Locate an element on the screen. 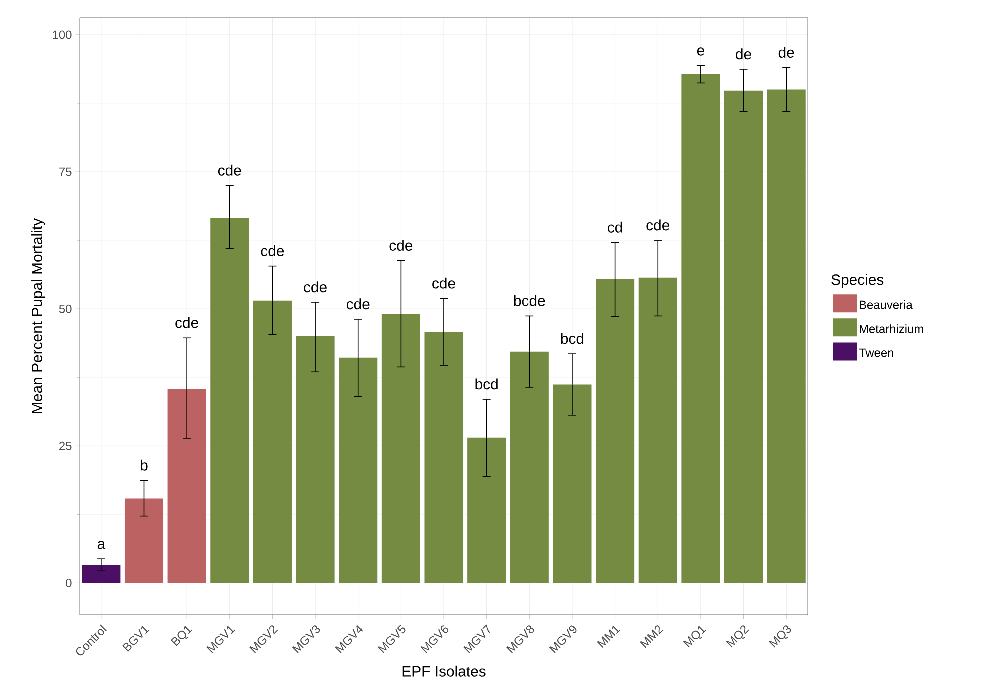 The height and width of the screenshot is (698, 988). legend-label: Metarhizium is located at coordinates (892, 329).